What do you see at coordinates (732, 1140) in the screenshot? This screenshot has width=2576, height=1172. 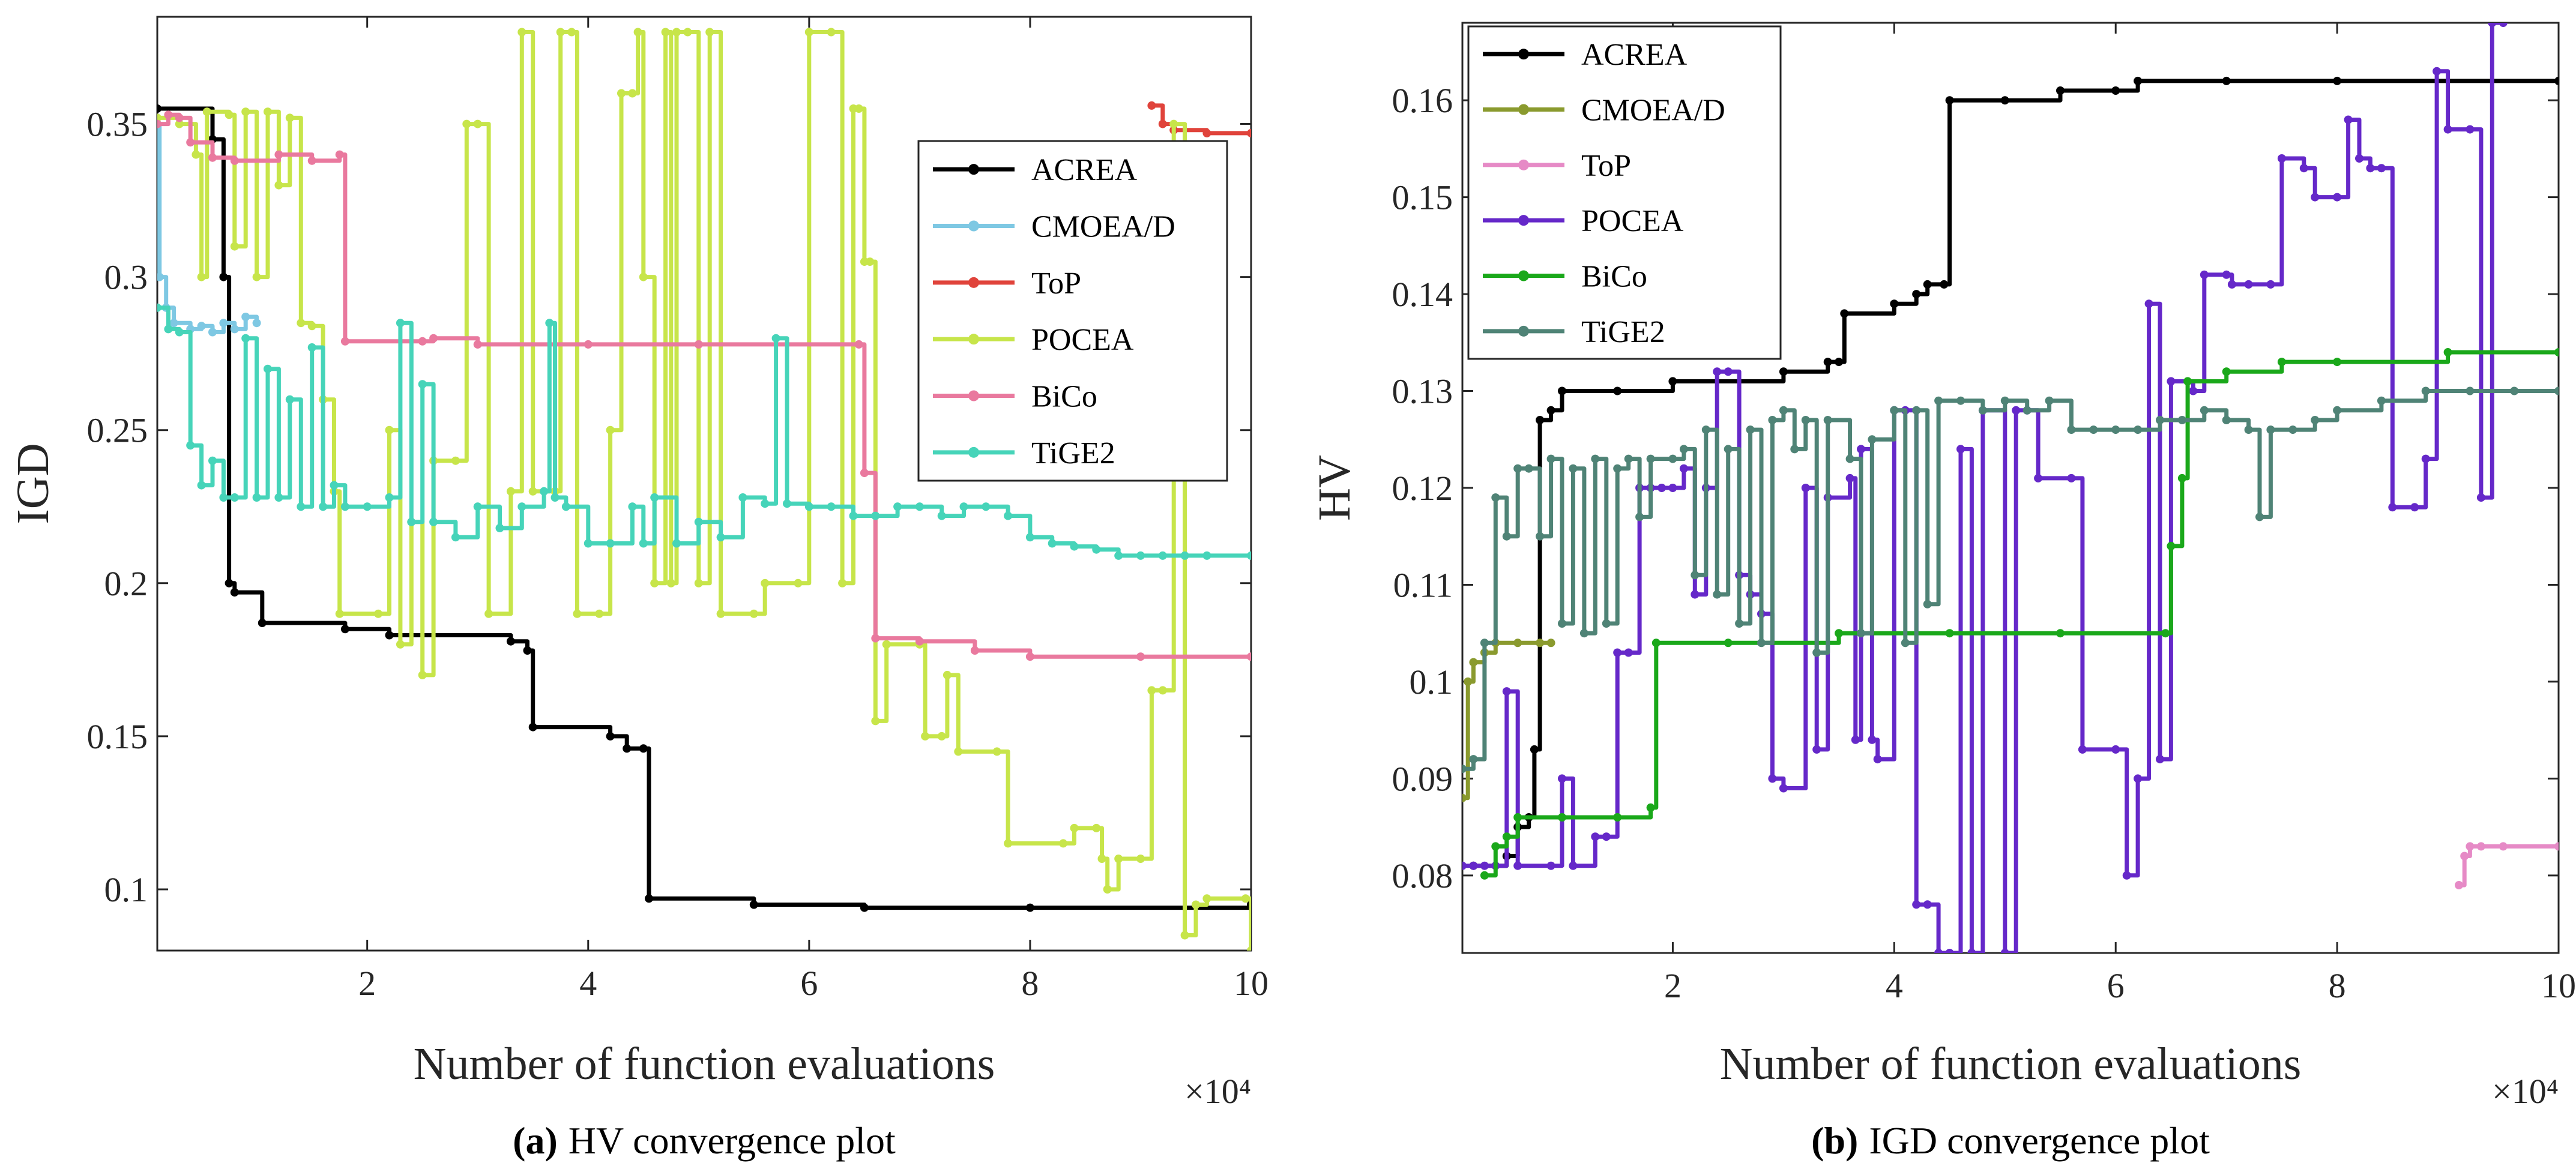 I see `caption-text-a: HV convergence plot` at bounding box center [732, 1140].